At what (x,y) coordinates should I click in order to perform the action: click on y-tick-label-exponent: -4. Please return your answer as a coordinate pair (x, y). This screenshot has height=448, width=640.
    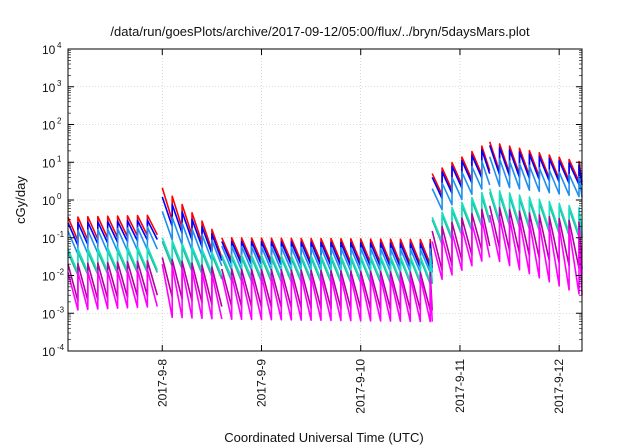
    Looking at the image, I should click on (61, 347).